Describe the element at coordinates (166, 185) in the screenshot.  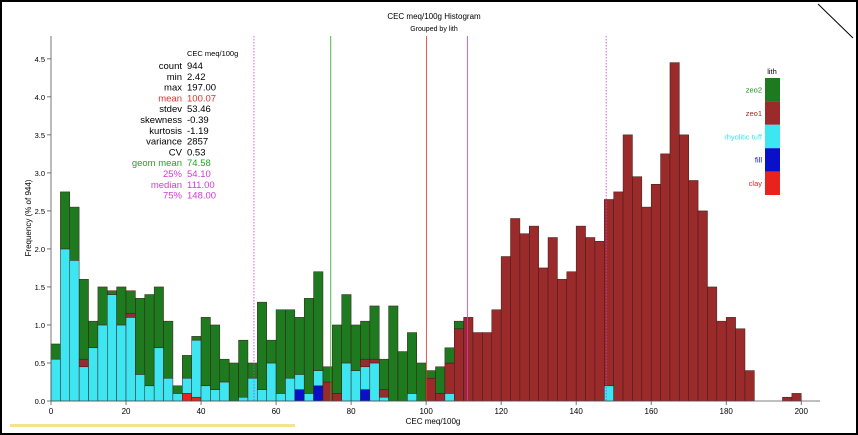
I see `stat-label-median: median` at that location.